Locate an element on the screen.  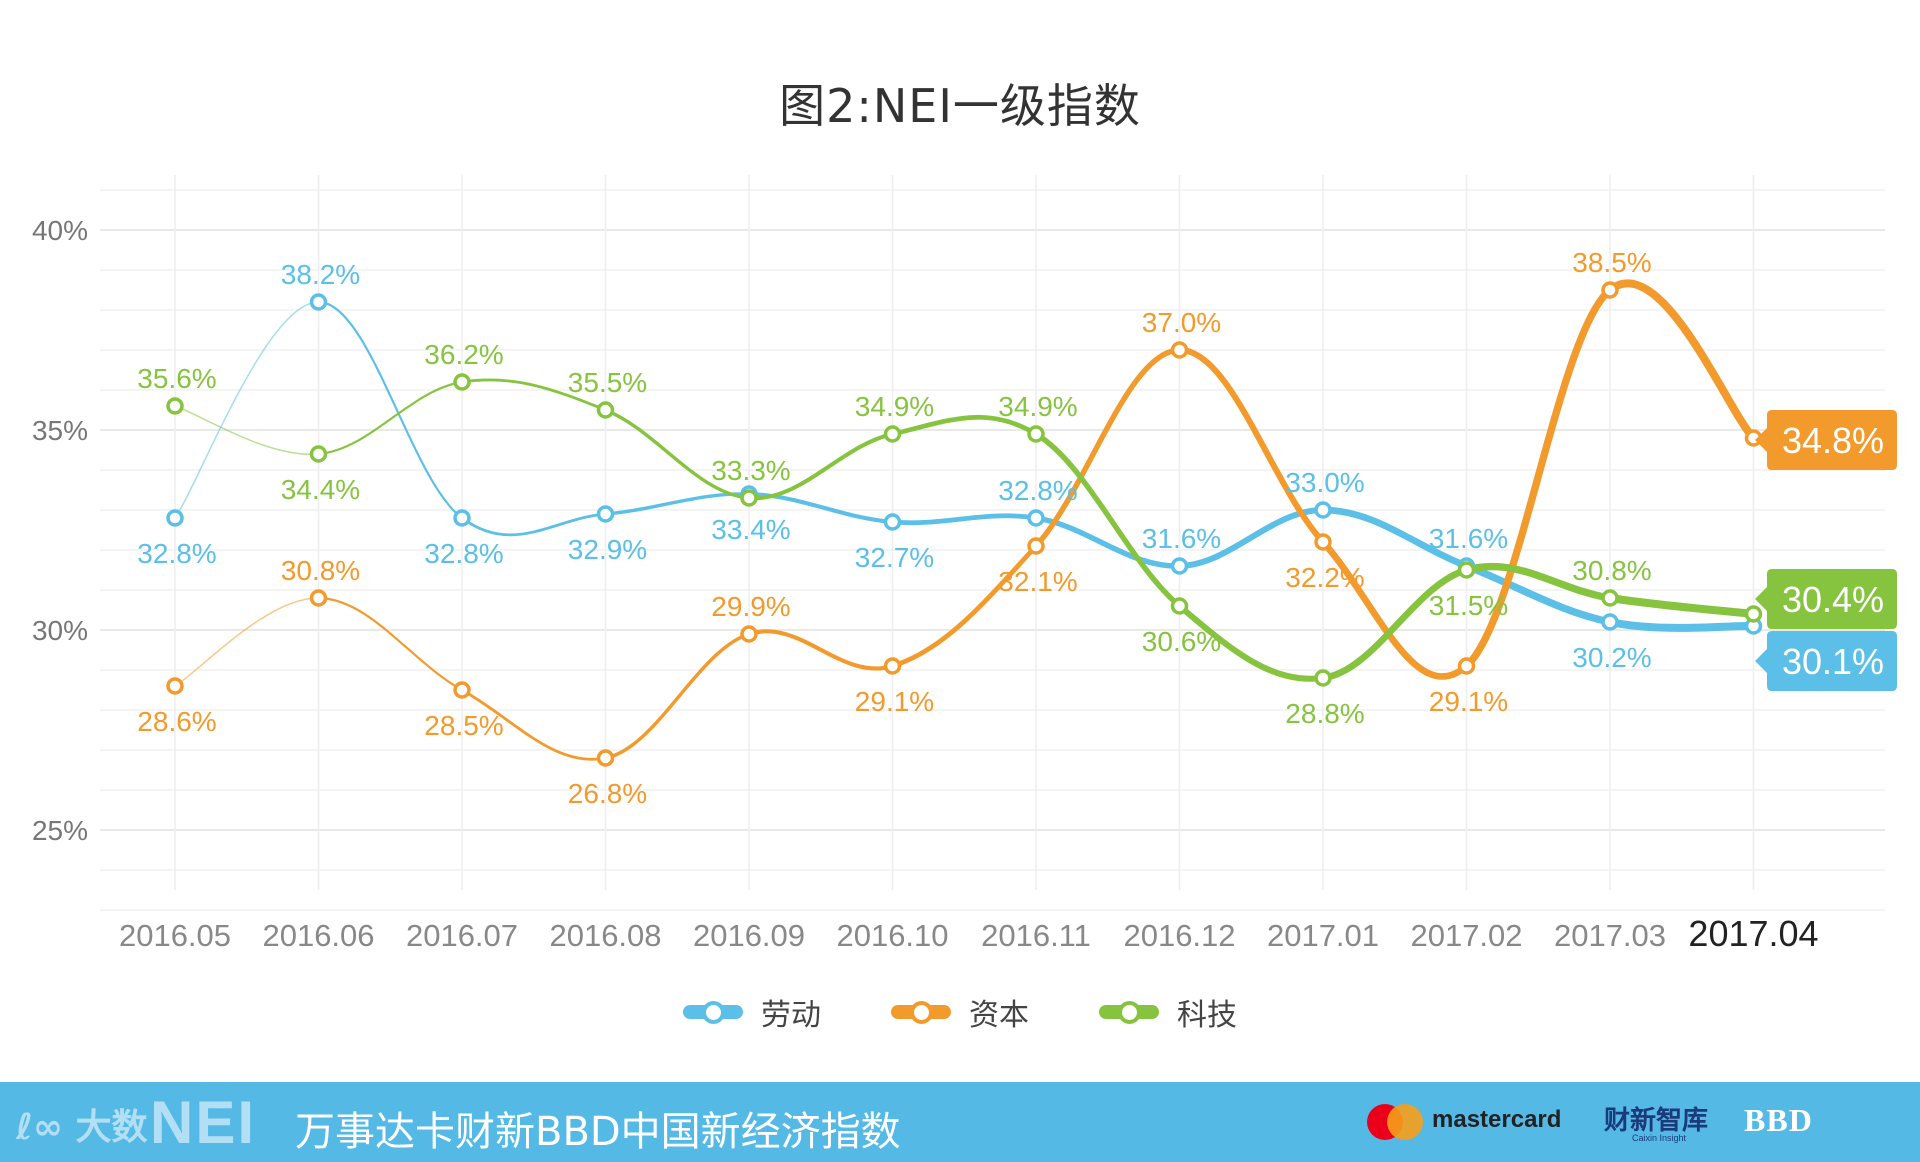
y-tick-label: 30% is located at coordinates (60, 630).